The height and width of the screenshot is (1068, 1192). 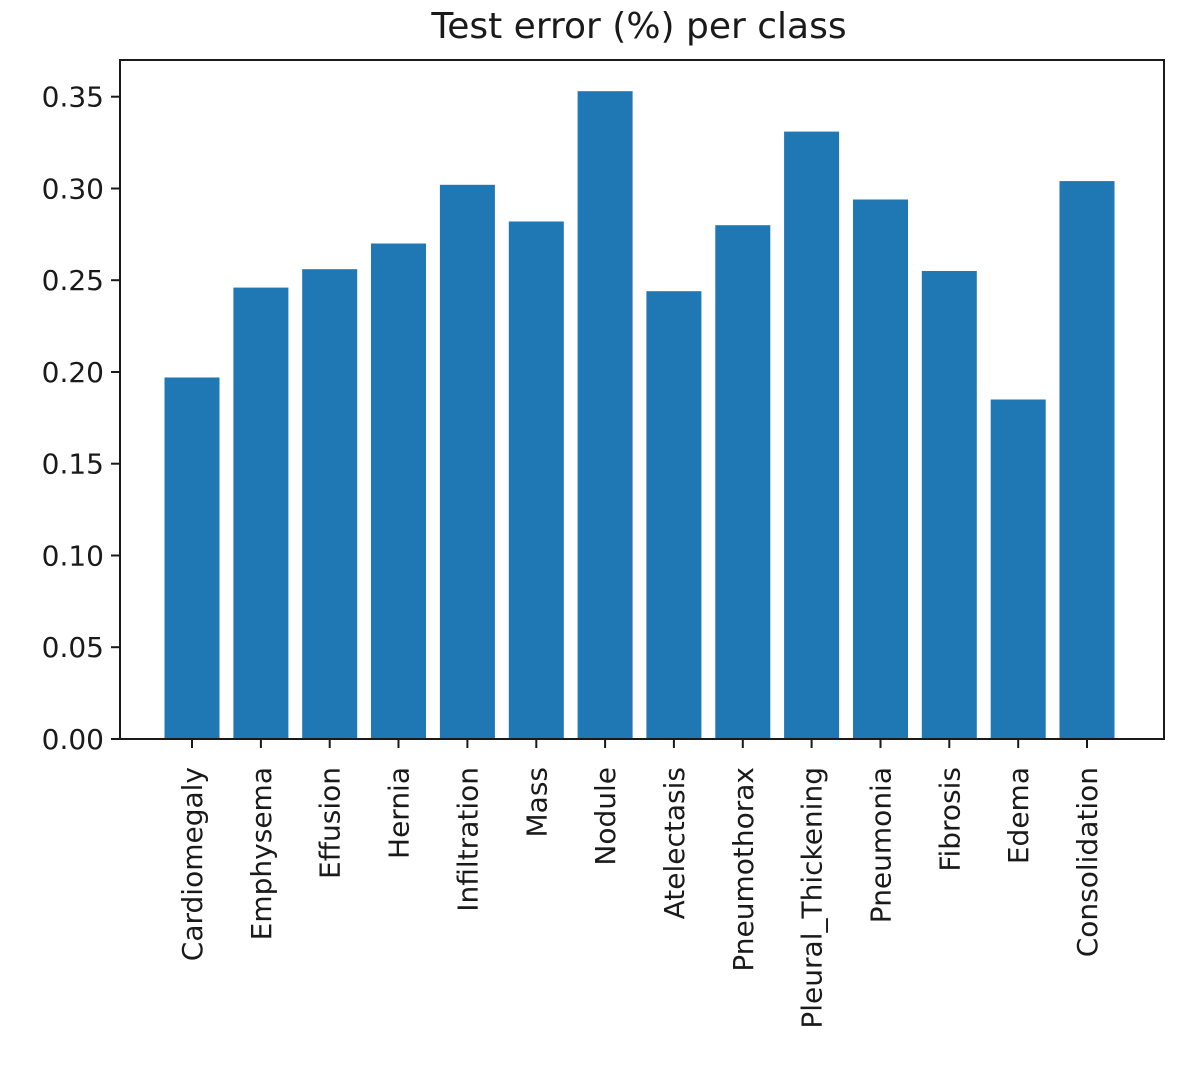 I want to click on y-tick-label: 0.00, so click(x=73, y=739).